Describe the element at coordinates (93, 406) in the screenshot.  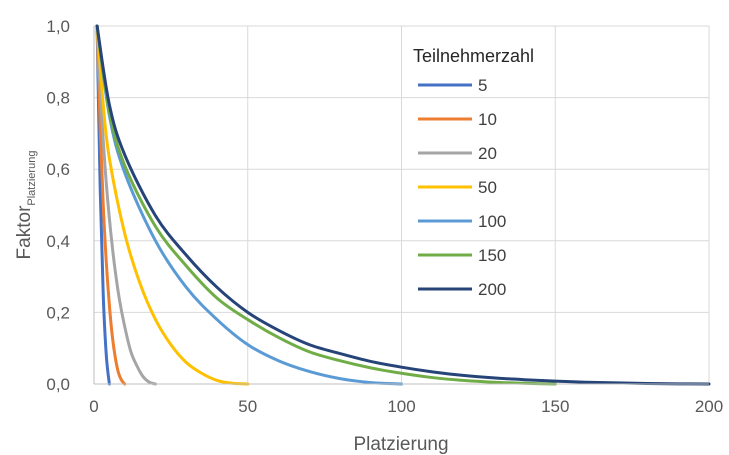
I see `x-tick-label: 0` at that location.